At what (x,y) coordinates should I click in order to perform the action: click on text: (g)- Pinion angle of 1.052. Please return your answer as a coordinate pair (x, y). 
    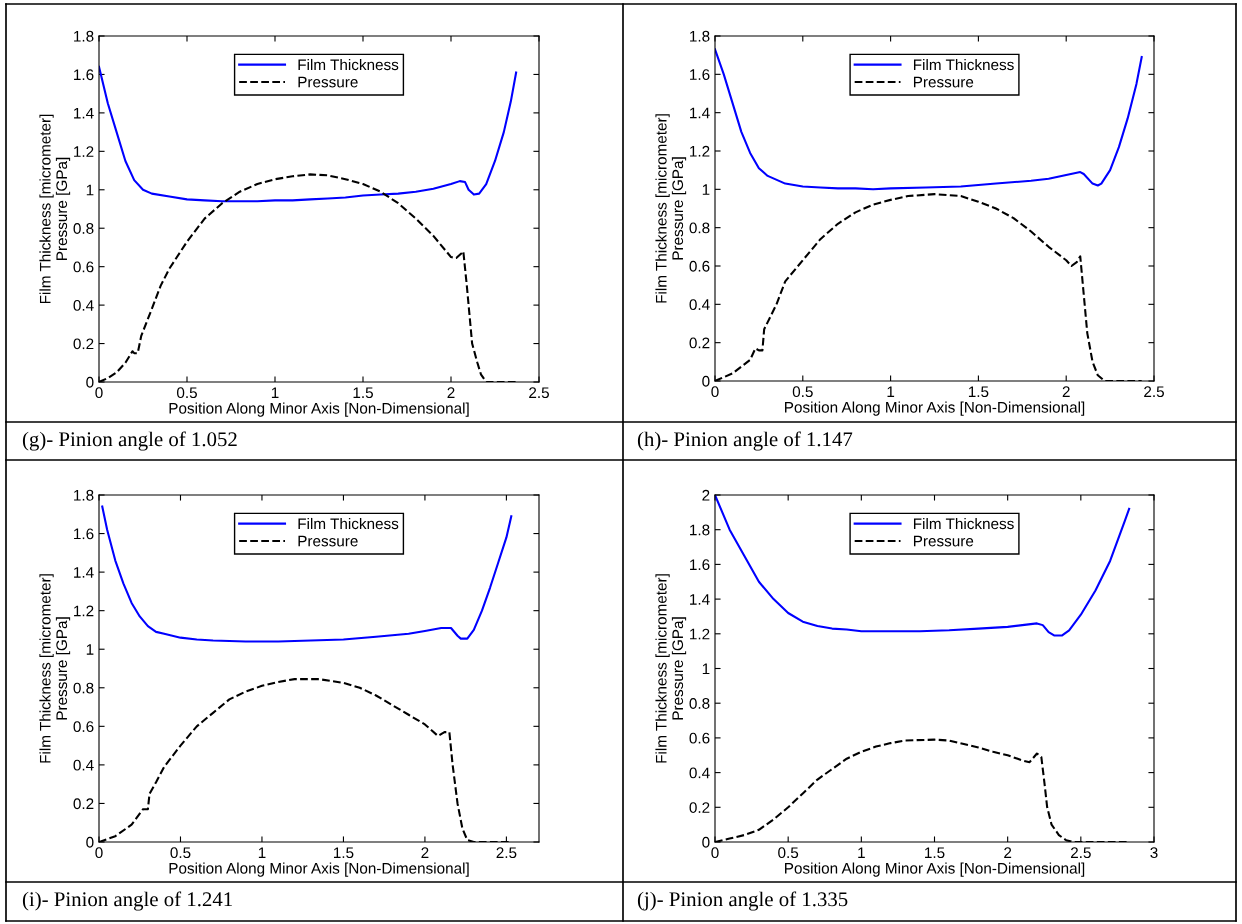
    Looking at the image, I should click on (129, 441).